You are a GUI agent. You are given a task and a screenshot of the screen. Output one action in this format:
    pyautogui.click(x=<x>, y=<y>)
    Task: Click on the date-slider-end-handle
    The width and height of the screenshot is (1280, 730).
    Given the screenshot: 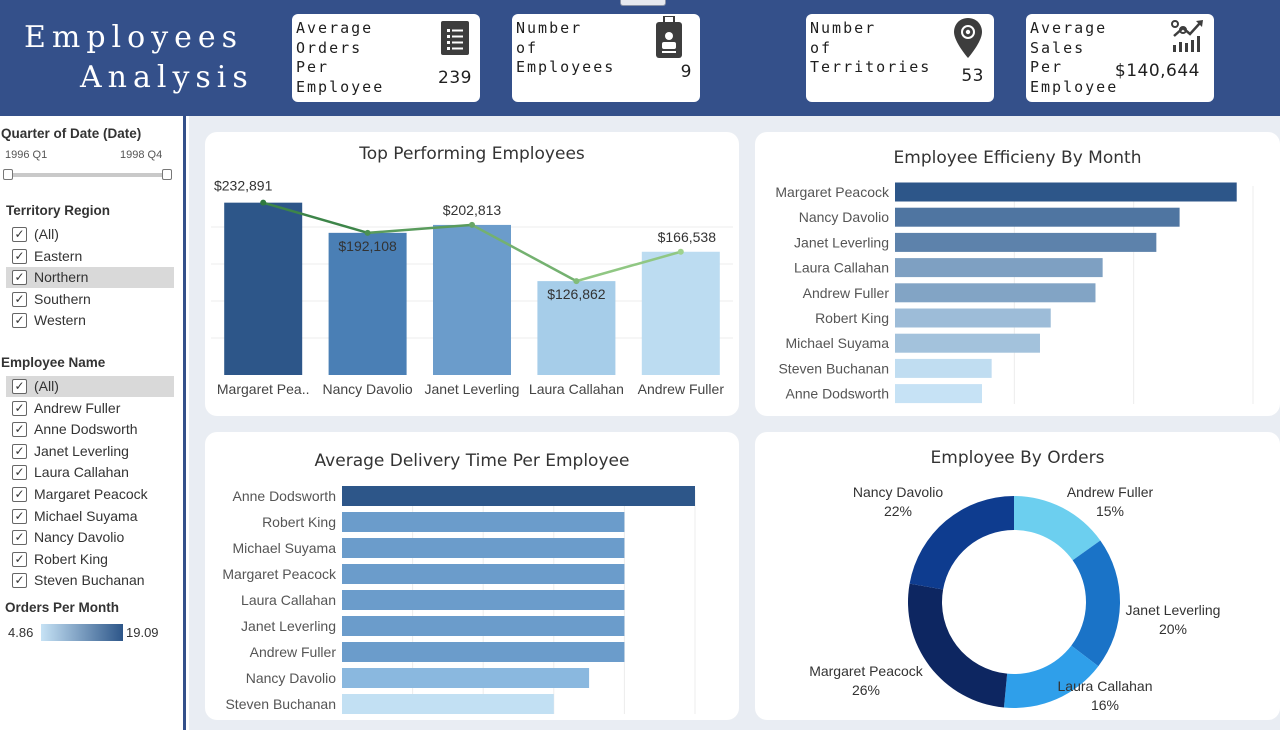 What is the action you would take?
    pyautogui.click(x=167, y=174)
    